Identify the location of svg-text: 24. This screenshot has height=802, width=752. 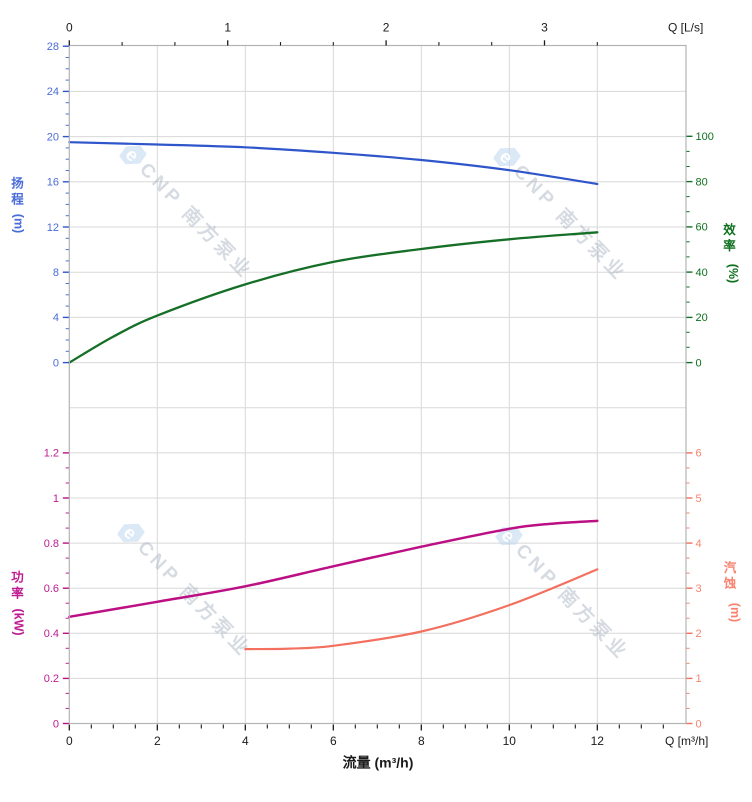
(53, 92).